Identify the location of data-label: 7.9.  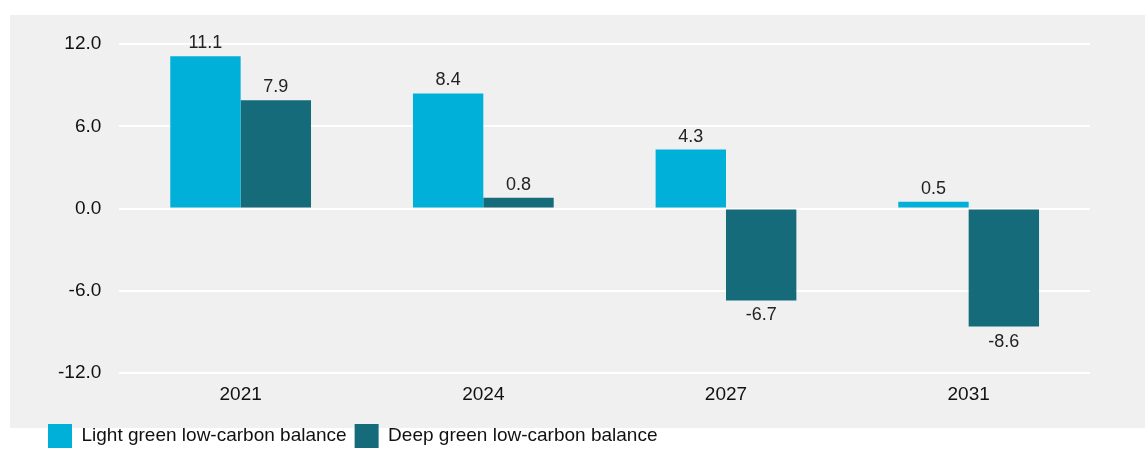
(276, 86).